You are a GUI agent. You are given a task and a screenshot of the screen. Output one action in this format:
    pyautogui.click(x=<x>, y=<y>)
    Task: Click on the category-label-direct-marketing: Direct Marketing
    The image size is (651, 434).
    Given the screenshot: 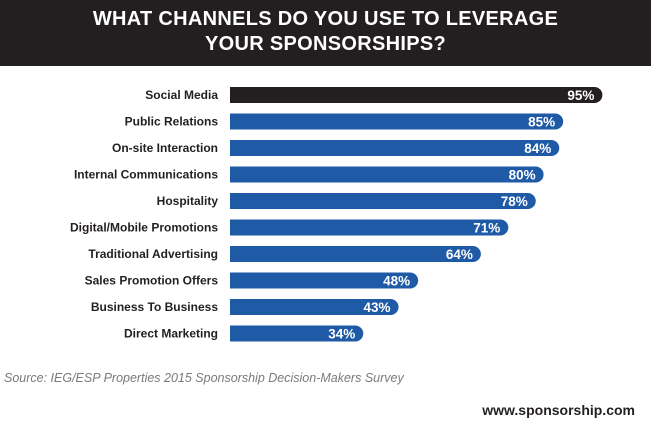 What is the action you would take?
    pyautogui.click(x=171, y=334)
    